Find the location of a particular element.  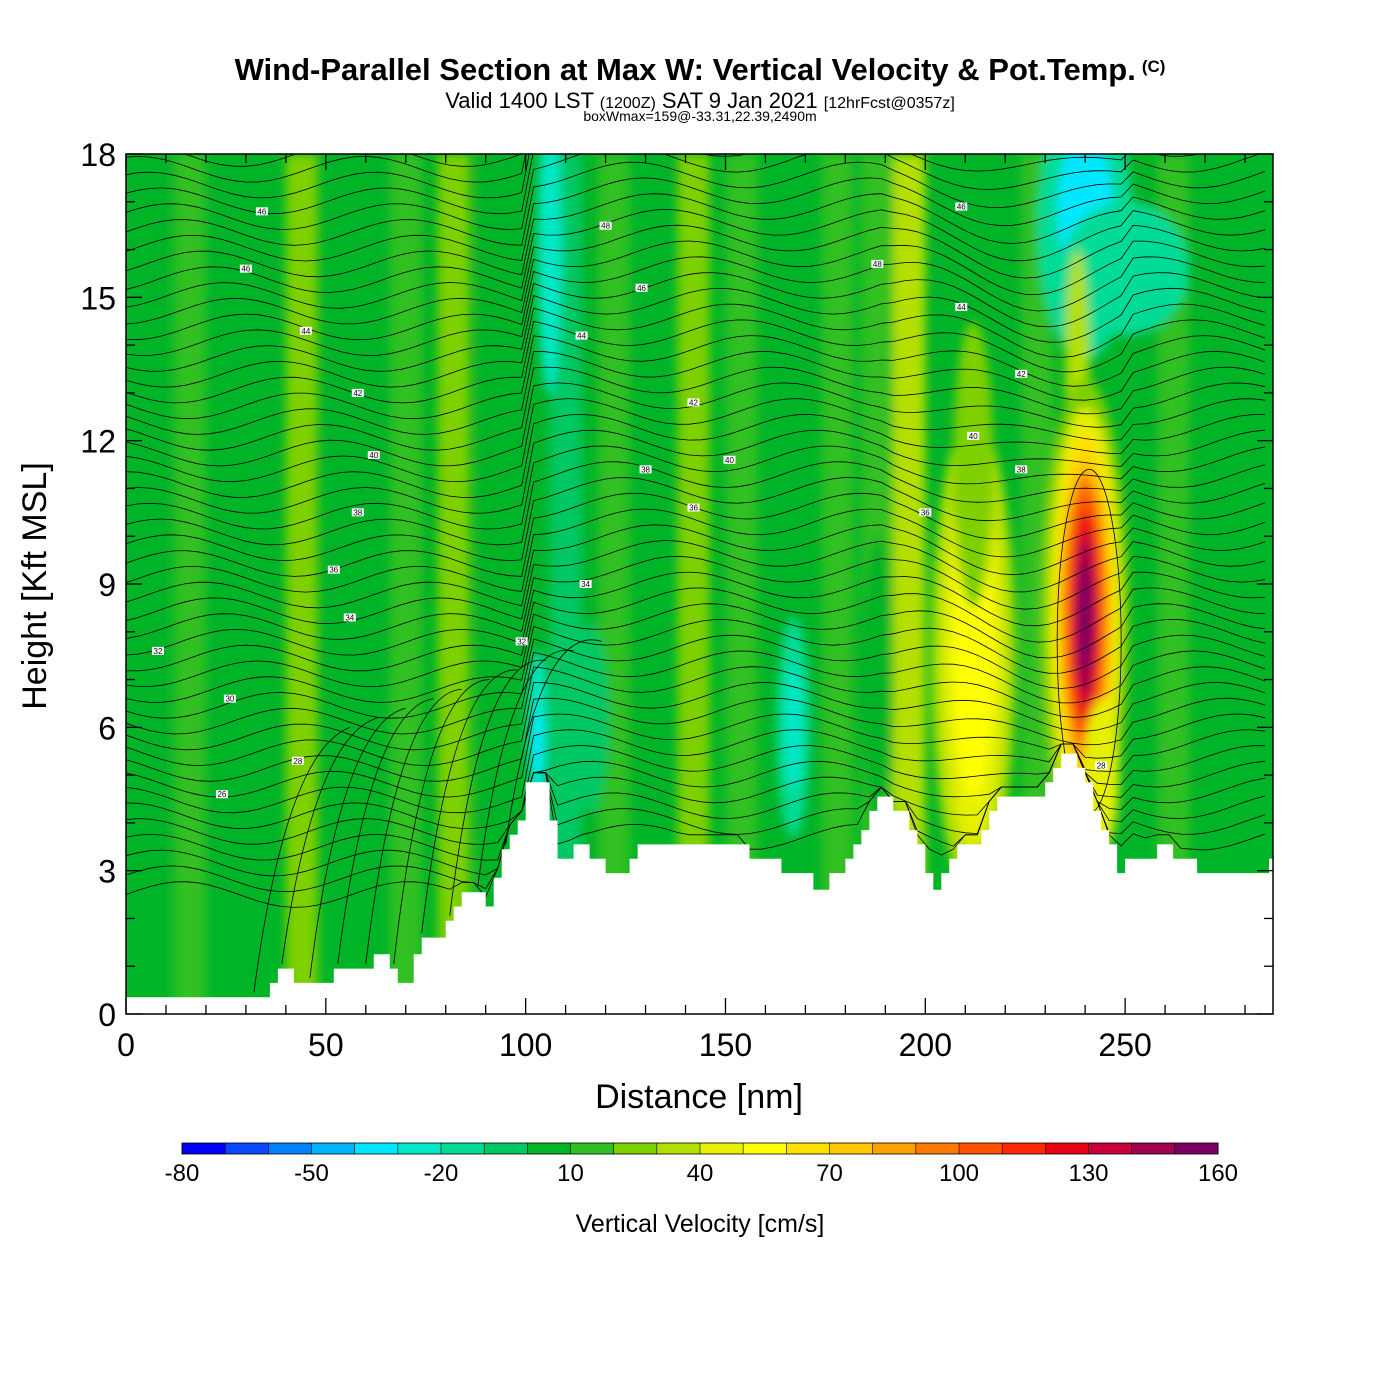

contour-label-text: 28 is located at coordinates (297, 761).